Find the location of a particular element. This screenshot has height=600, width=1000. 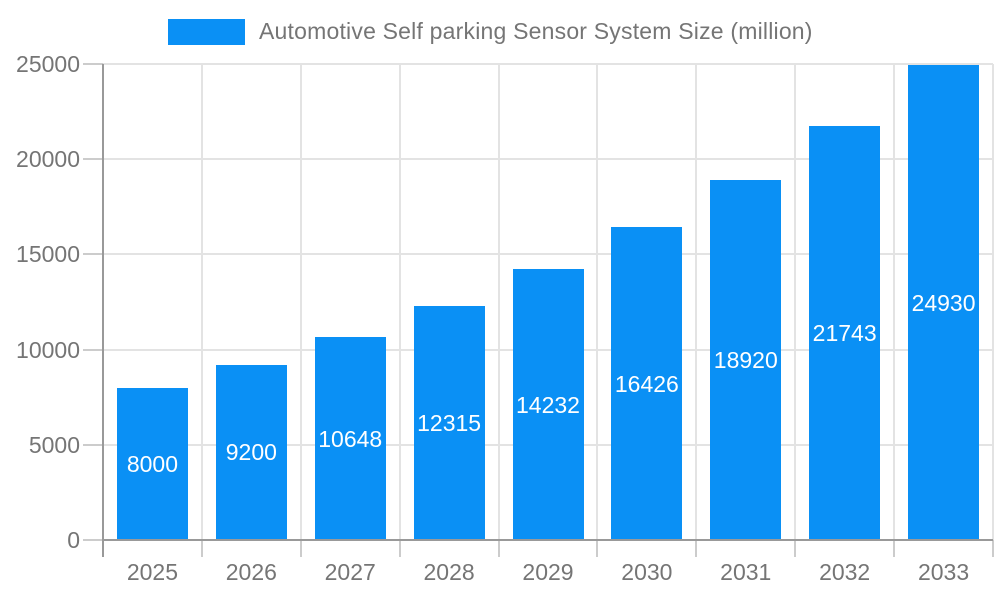

x-tick-label: 2031 is located at coordinates (746, 572).